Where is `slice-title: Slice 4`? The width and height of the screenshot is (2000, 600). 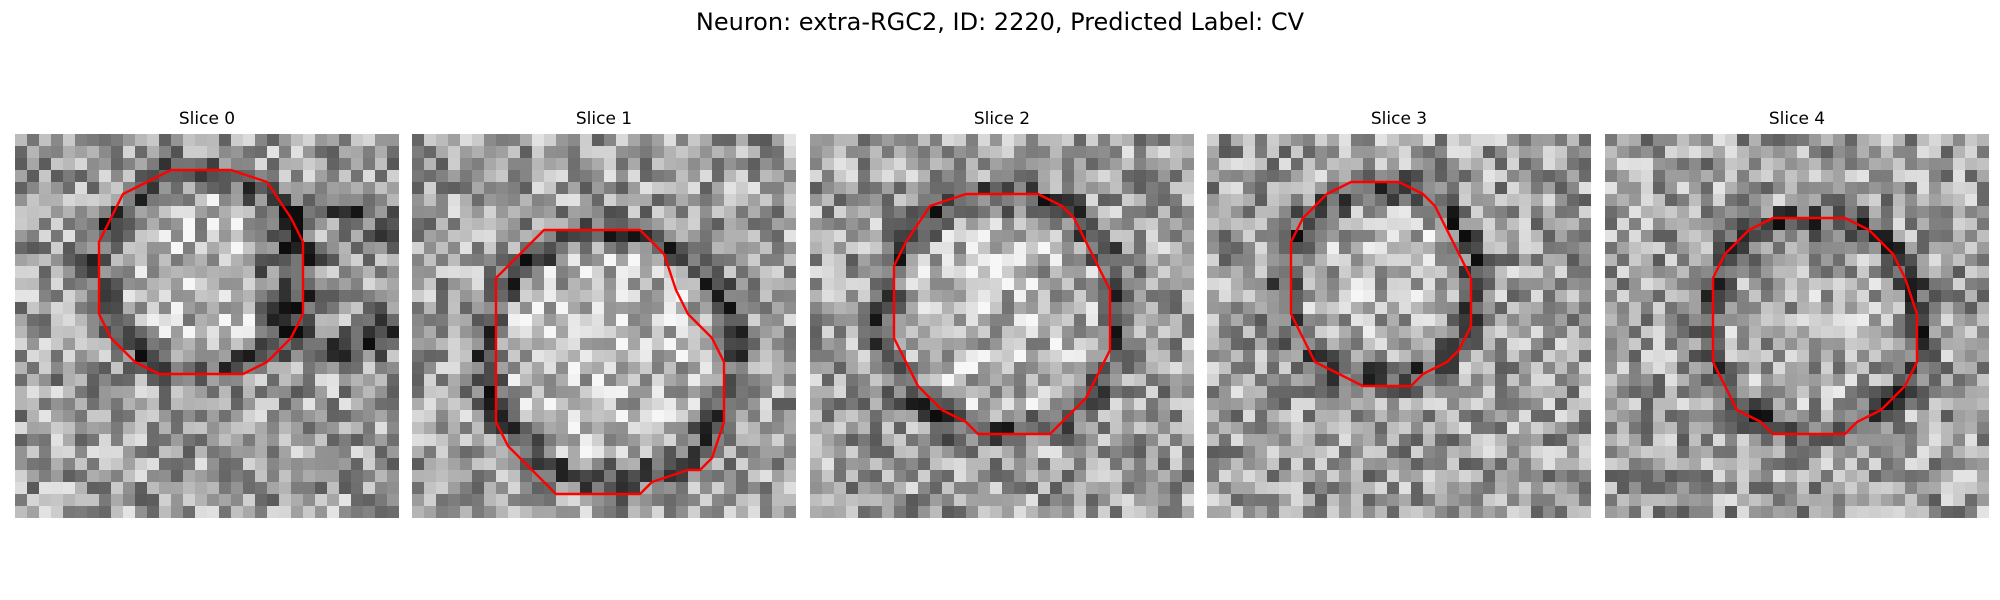
slice-title: Slice 4 is located at coordinates (1797, 119).